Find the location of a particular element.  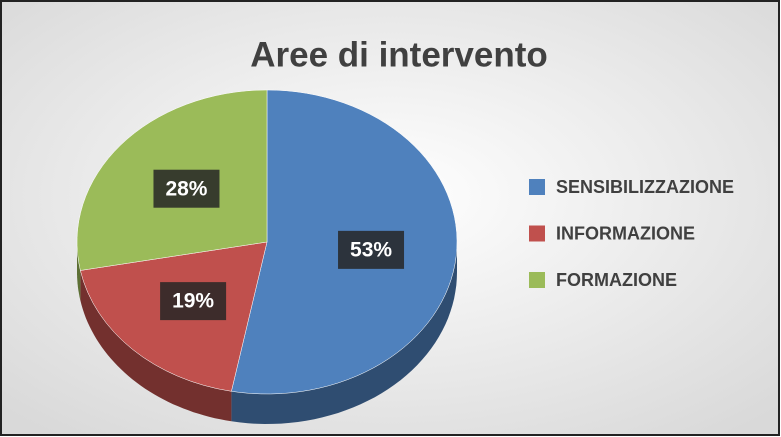

legend-label: INFORMAZIONE is located at coordinates (625, 233).